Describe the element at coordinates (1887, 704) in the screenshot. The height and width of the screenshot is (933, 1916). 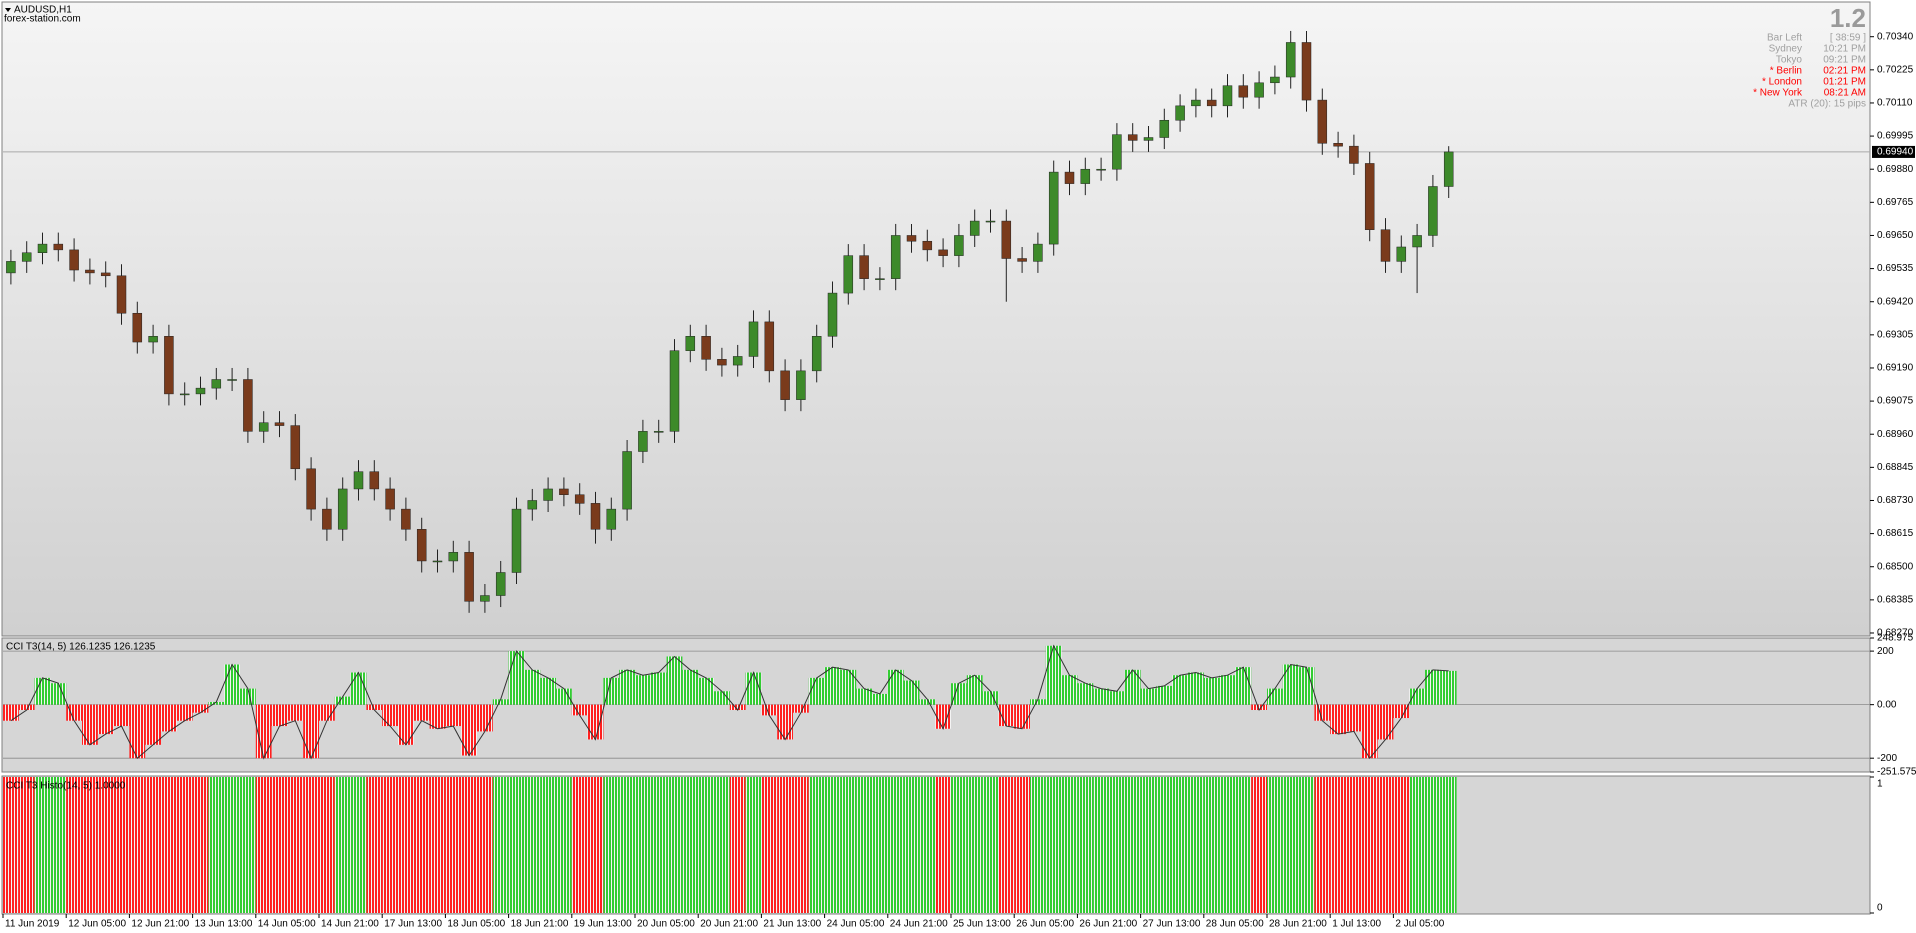
I see `y-tick-label: 0.00` at that location.